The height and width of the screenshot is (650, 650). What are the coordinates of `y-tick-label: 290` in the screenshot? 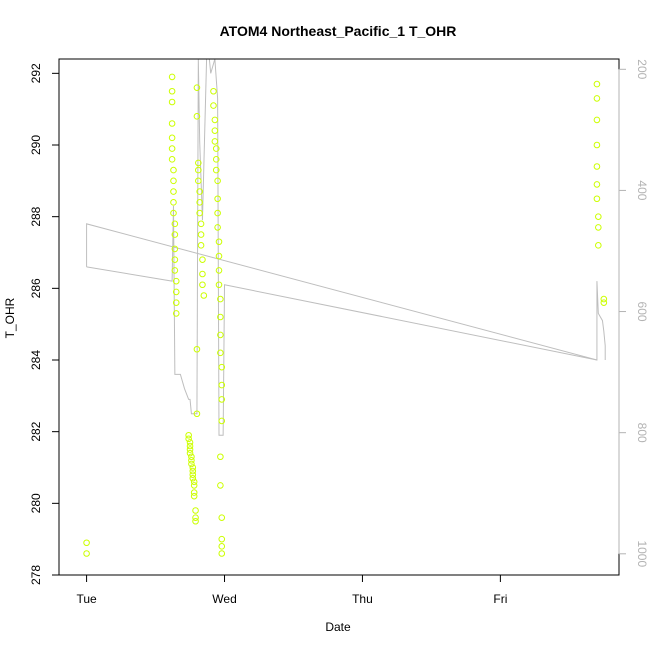 It's located at (36, 145).